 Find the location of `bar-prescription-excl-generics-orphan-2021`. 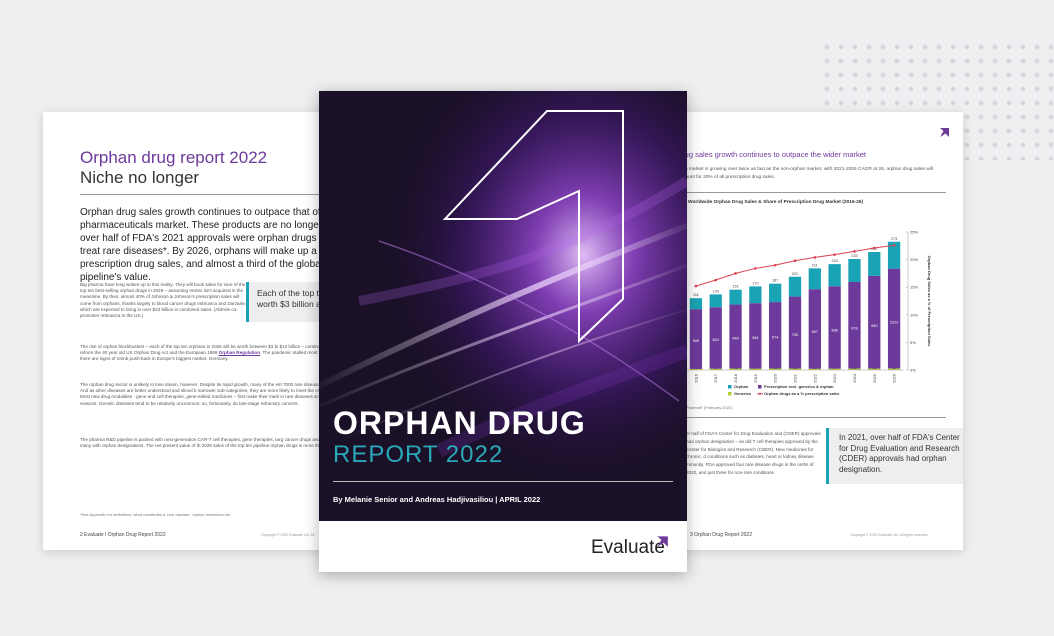

bar-prescription-excl-generics-orphan-2021 is located at coordinates (795, 332).